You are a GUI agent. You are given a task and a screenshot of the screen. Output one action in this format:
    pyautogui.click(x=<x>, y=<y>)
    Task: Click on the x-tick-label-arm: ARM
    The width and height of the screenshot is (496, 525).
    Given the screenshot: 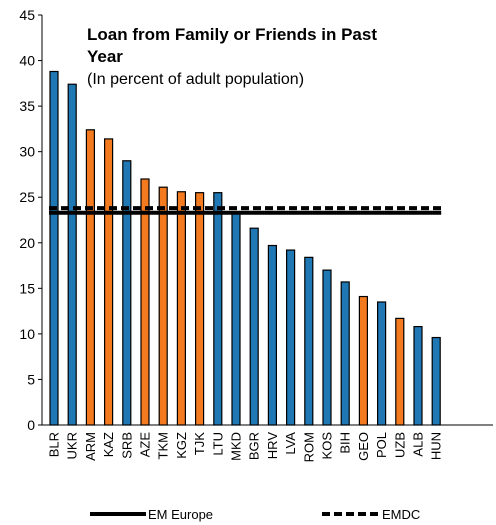 What is the action you would take?
    pyautogui.click(x=90, y=446)
    